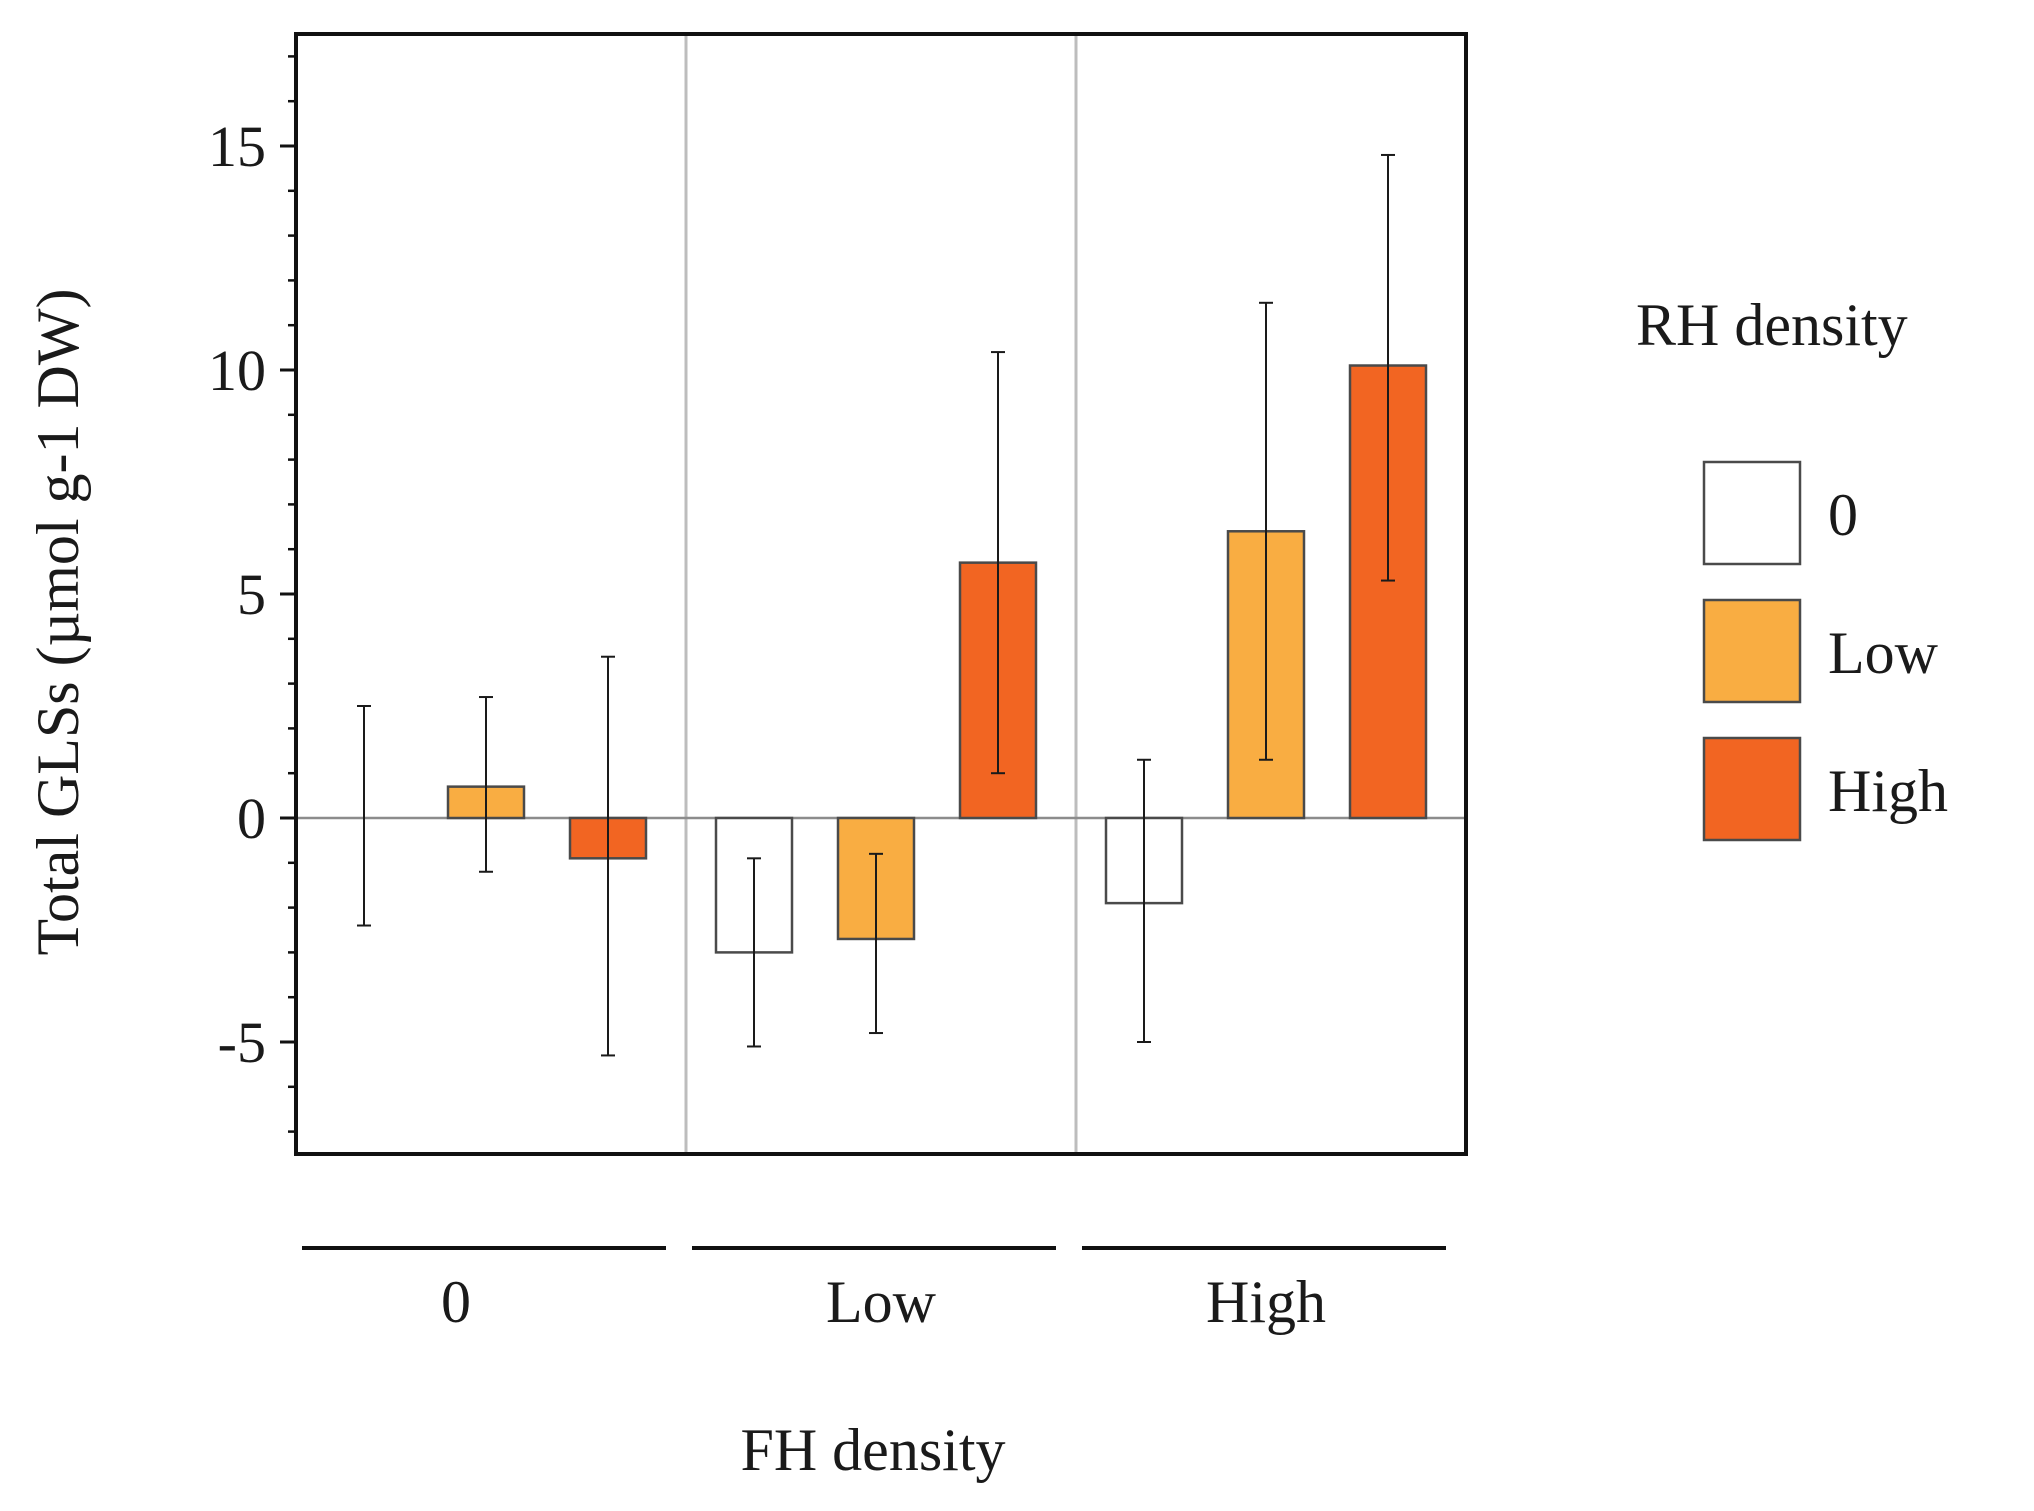 This screenshot has height=1511, width=2034. What do you see at coordinates (251, 818) in the screenshot?
I see `y-tick-label: 0` at bounding box center [251, 818].